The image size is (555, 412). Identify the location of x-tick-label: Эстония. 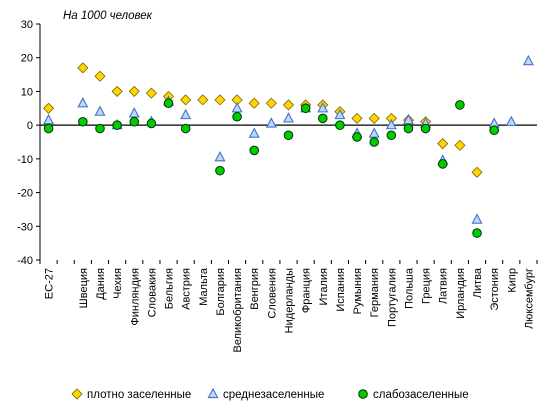
(495, 289).